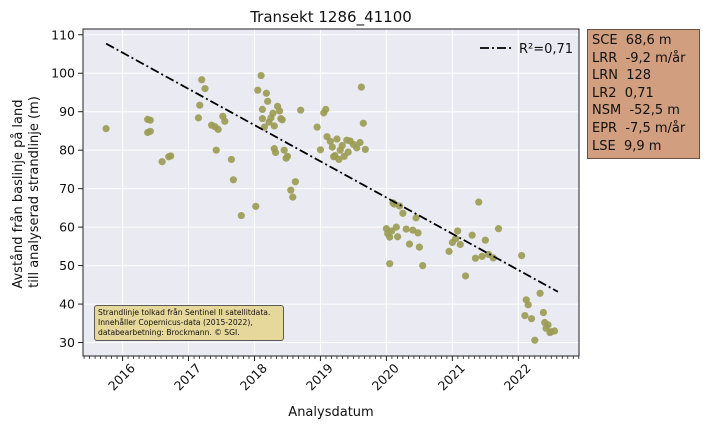 This screenshot has height=431, width=706. What do you see at coordinates (67, 150) in the screenshot?
I see `y-tick-label: 80` at bounding box center [67, 150].